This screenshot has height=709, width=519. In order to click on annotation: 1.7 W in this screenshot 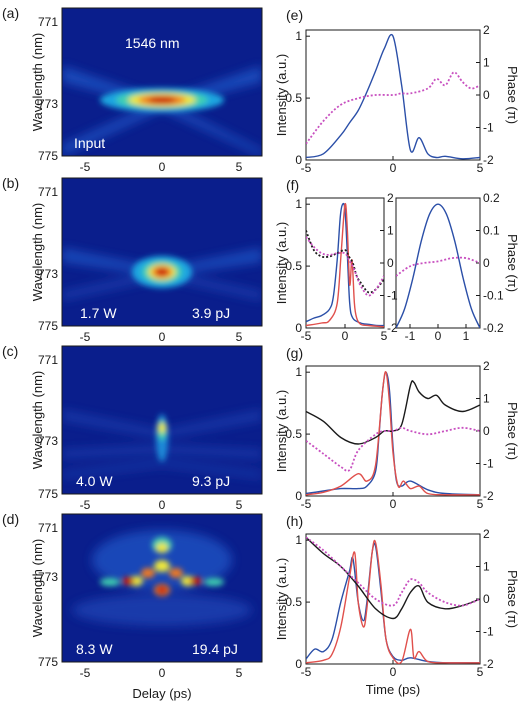, I will do `click(98, 313)`.